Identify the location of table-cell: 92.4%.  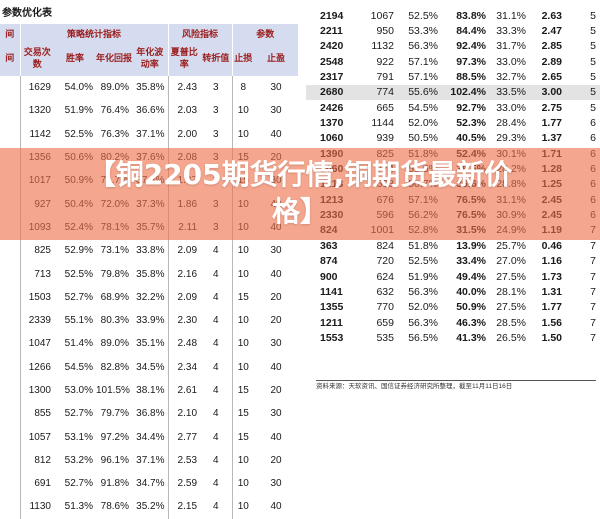
(471, 46).